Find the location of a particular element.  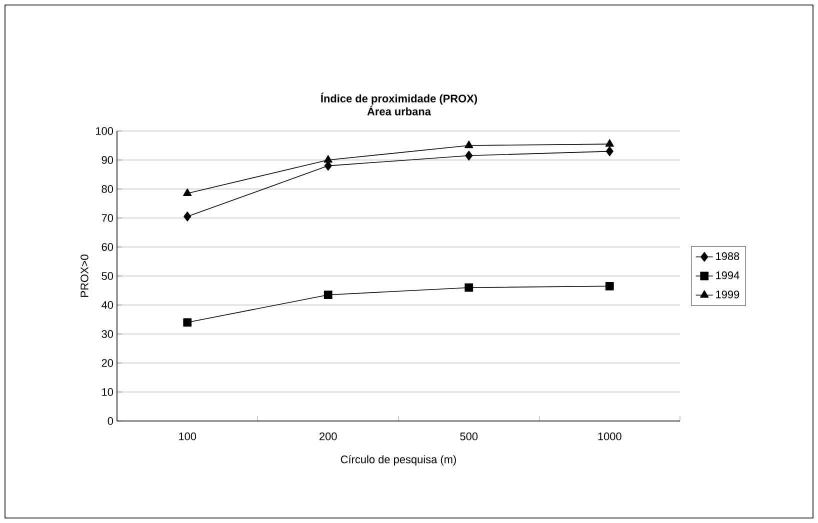

y-tick-label: 50 is located at coordinates (108, 276).